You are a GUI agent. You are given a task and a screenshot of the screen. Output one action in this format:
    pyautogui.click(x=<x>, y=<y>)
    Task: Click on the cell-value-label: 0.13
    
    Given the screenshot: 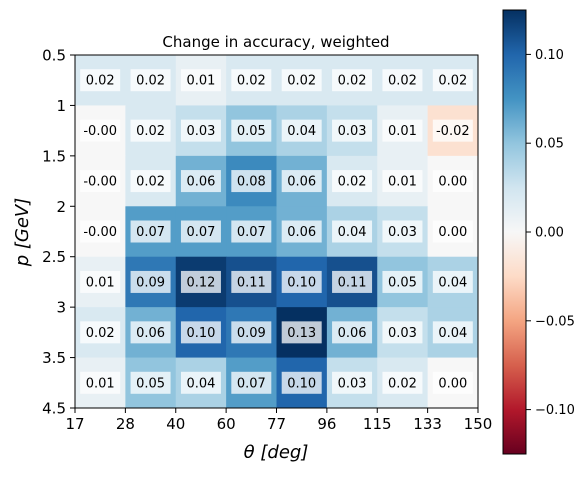 What is the action you would take?
    pyautogui.click(x=301, y=333)
    